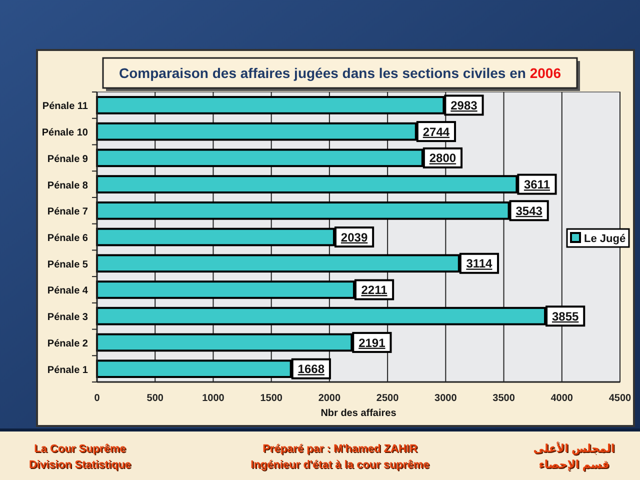 The width and height of the screenshot is (640, 480). Describe the element at coordinates (354, 237) in the screenshot. I see `data-label: 2039` at that location.